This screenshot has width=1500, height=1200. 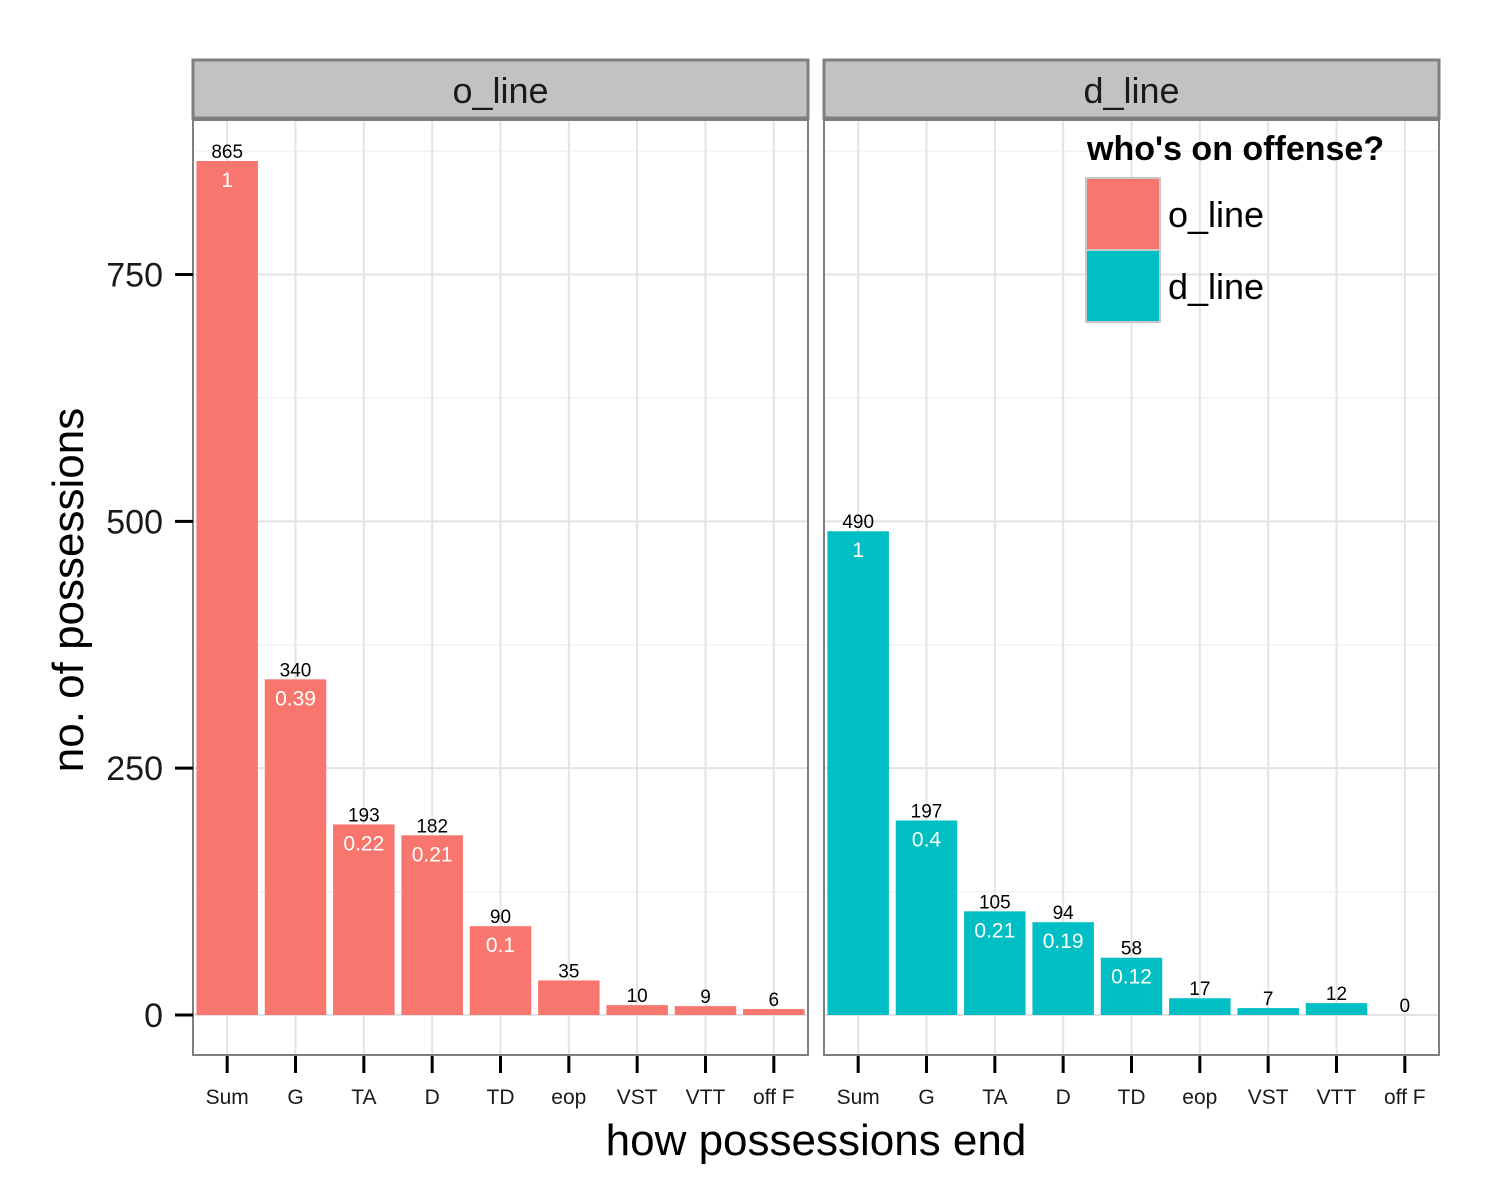 What do you see at coordinates (1199, 989) in the screenshot?
I see `count-label: 17` at bounding box center [1199, 989].